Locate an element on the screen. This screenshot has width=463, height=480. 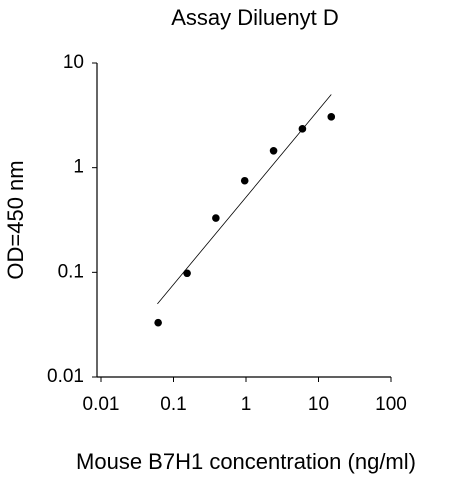
chart-title: Assay Diluenyt D is located at coordinates (255, 17).